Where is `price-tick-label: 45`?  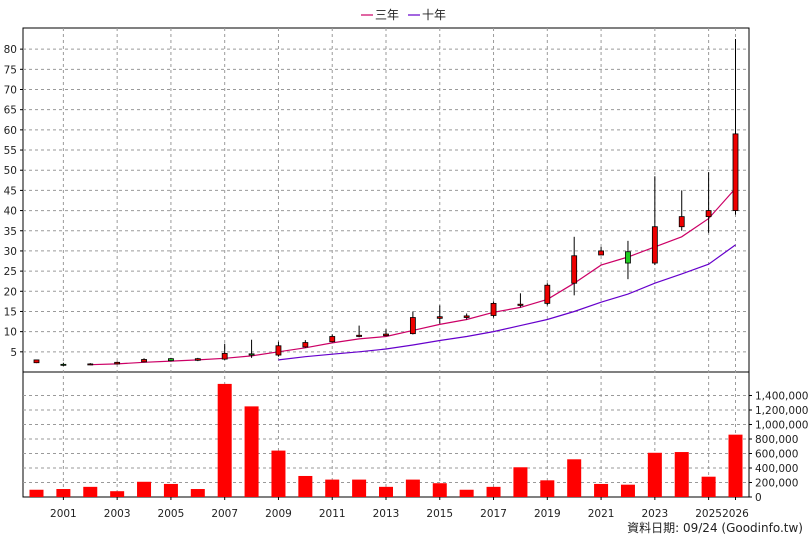
price-tick-label: 45 is located at coordinates (10, 191).